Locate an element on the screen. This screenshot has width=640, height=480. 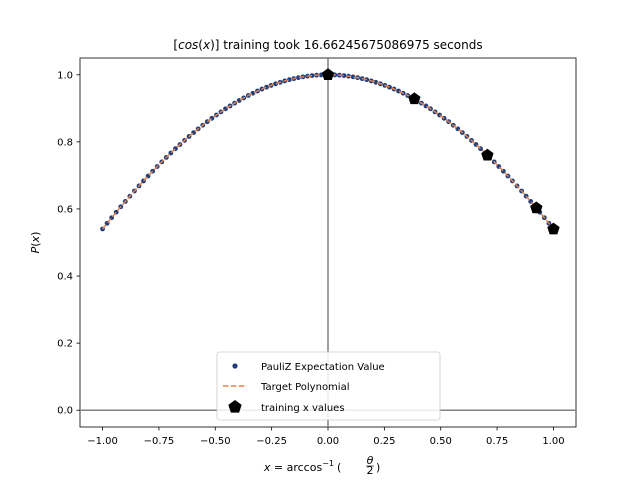
y-tick-label: 0.6 is located at coordinates (65, 209).